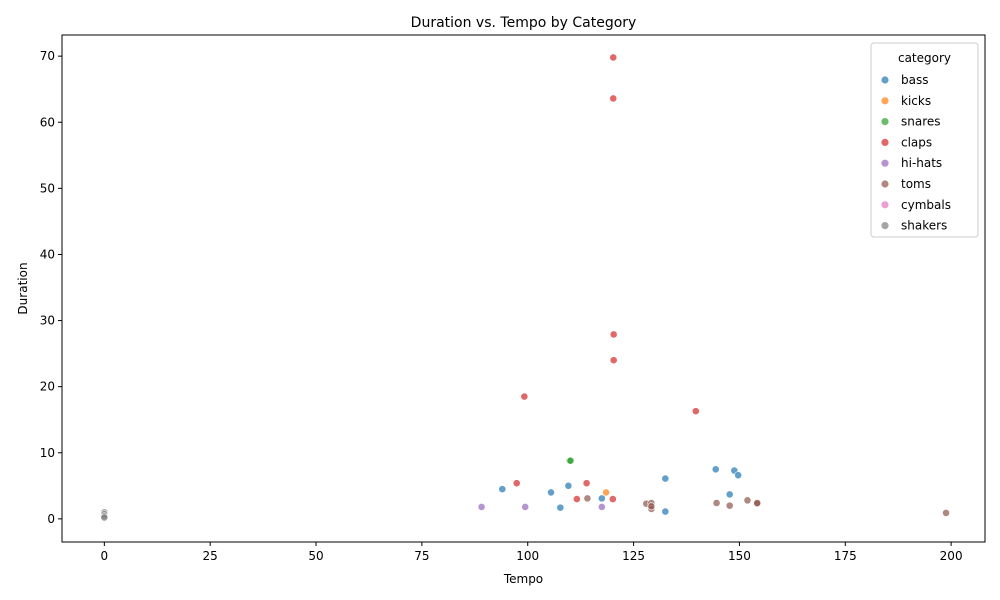 The width and height of the screenshot is (1000, 600). I want to click on legend-label-shakers: shakers, so click(924, 226).